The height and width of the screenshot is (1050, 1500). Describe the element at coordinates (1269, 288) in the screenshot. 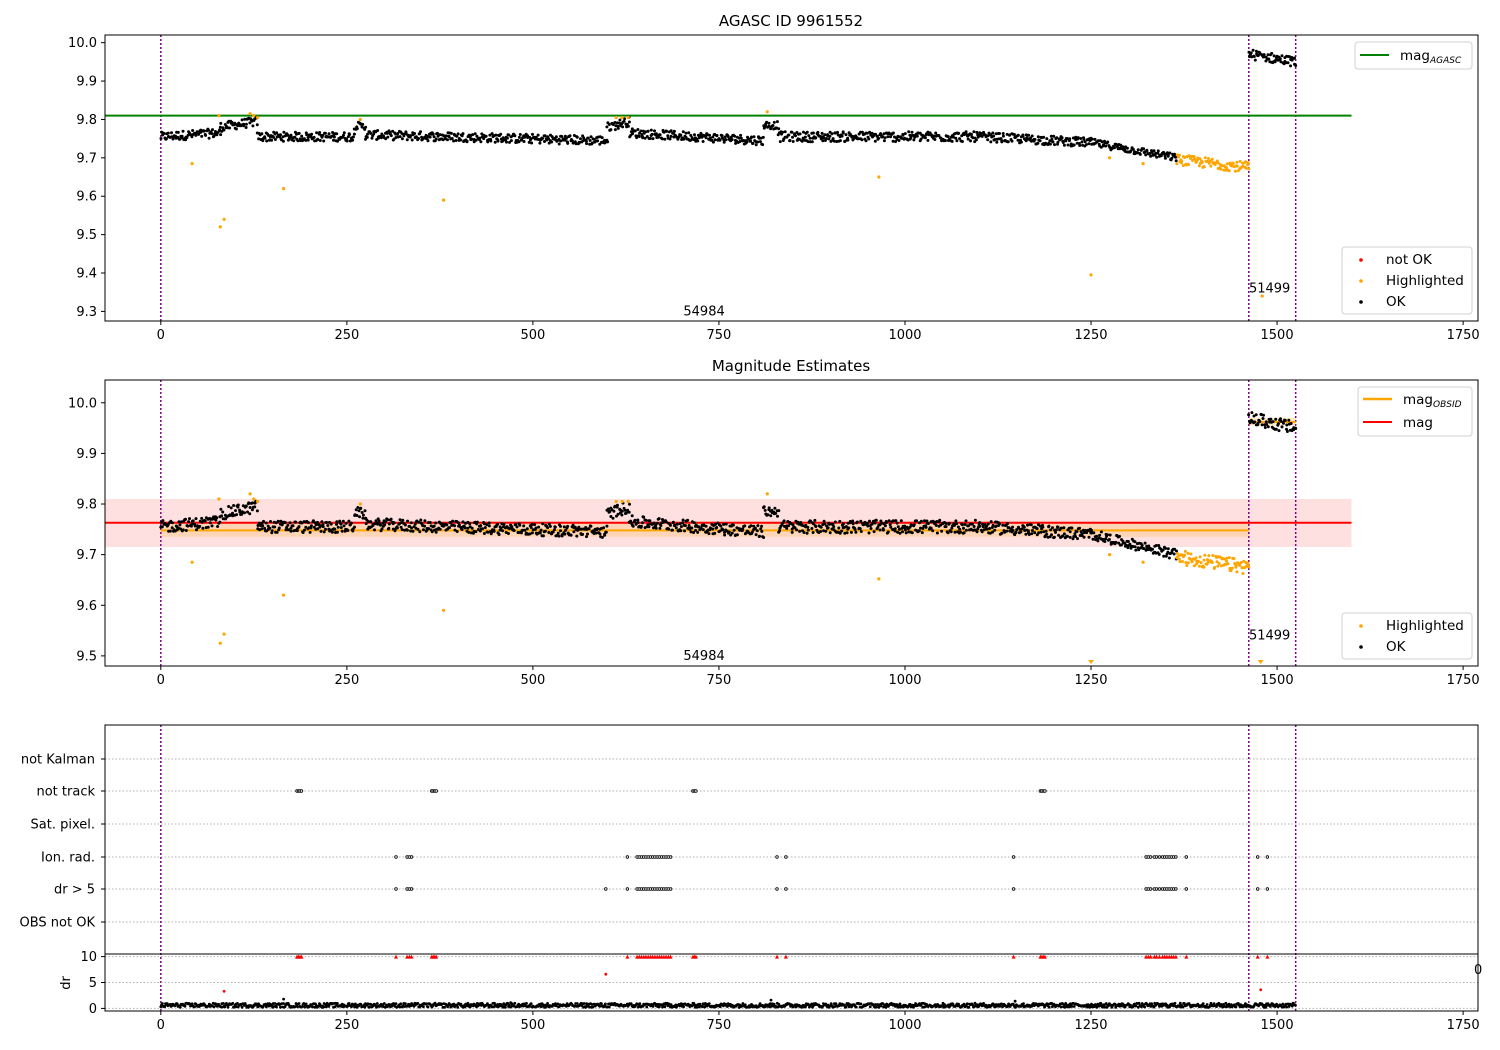

I see `obsid-annotation: 51499` at that location.